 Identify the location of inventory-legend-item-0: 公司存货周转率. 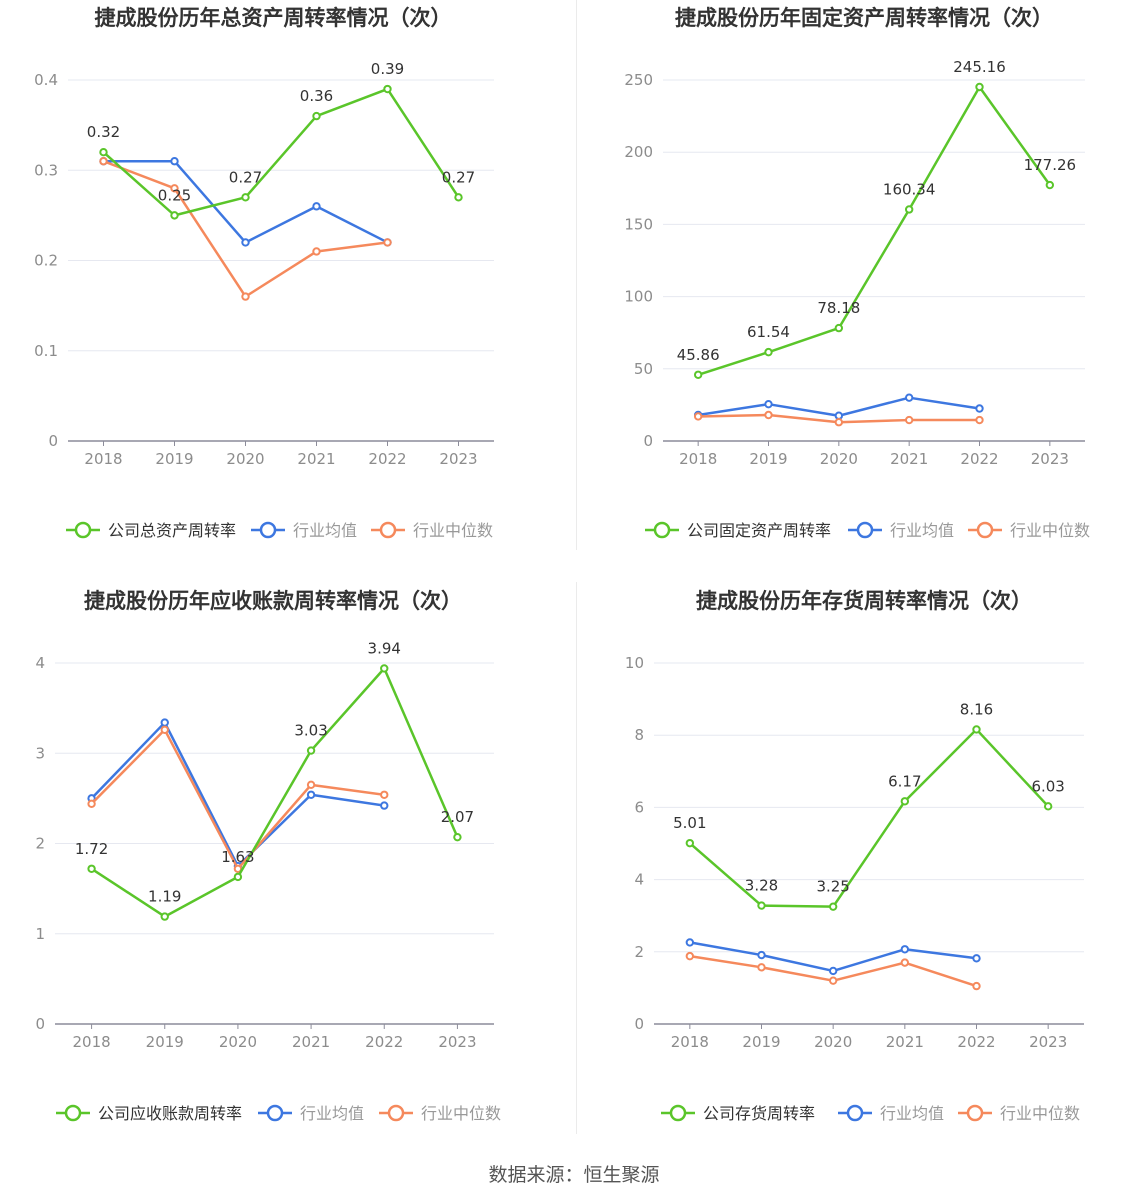
(738, 1113).